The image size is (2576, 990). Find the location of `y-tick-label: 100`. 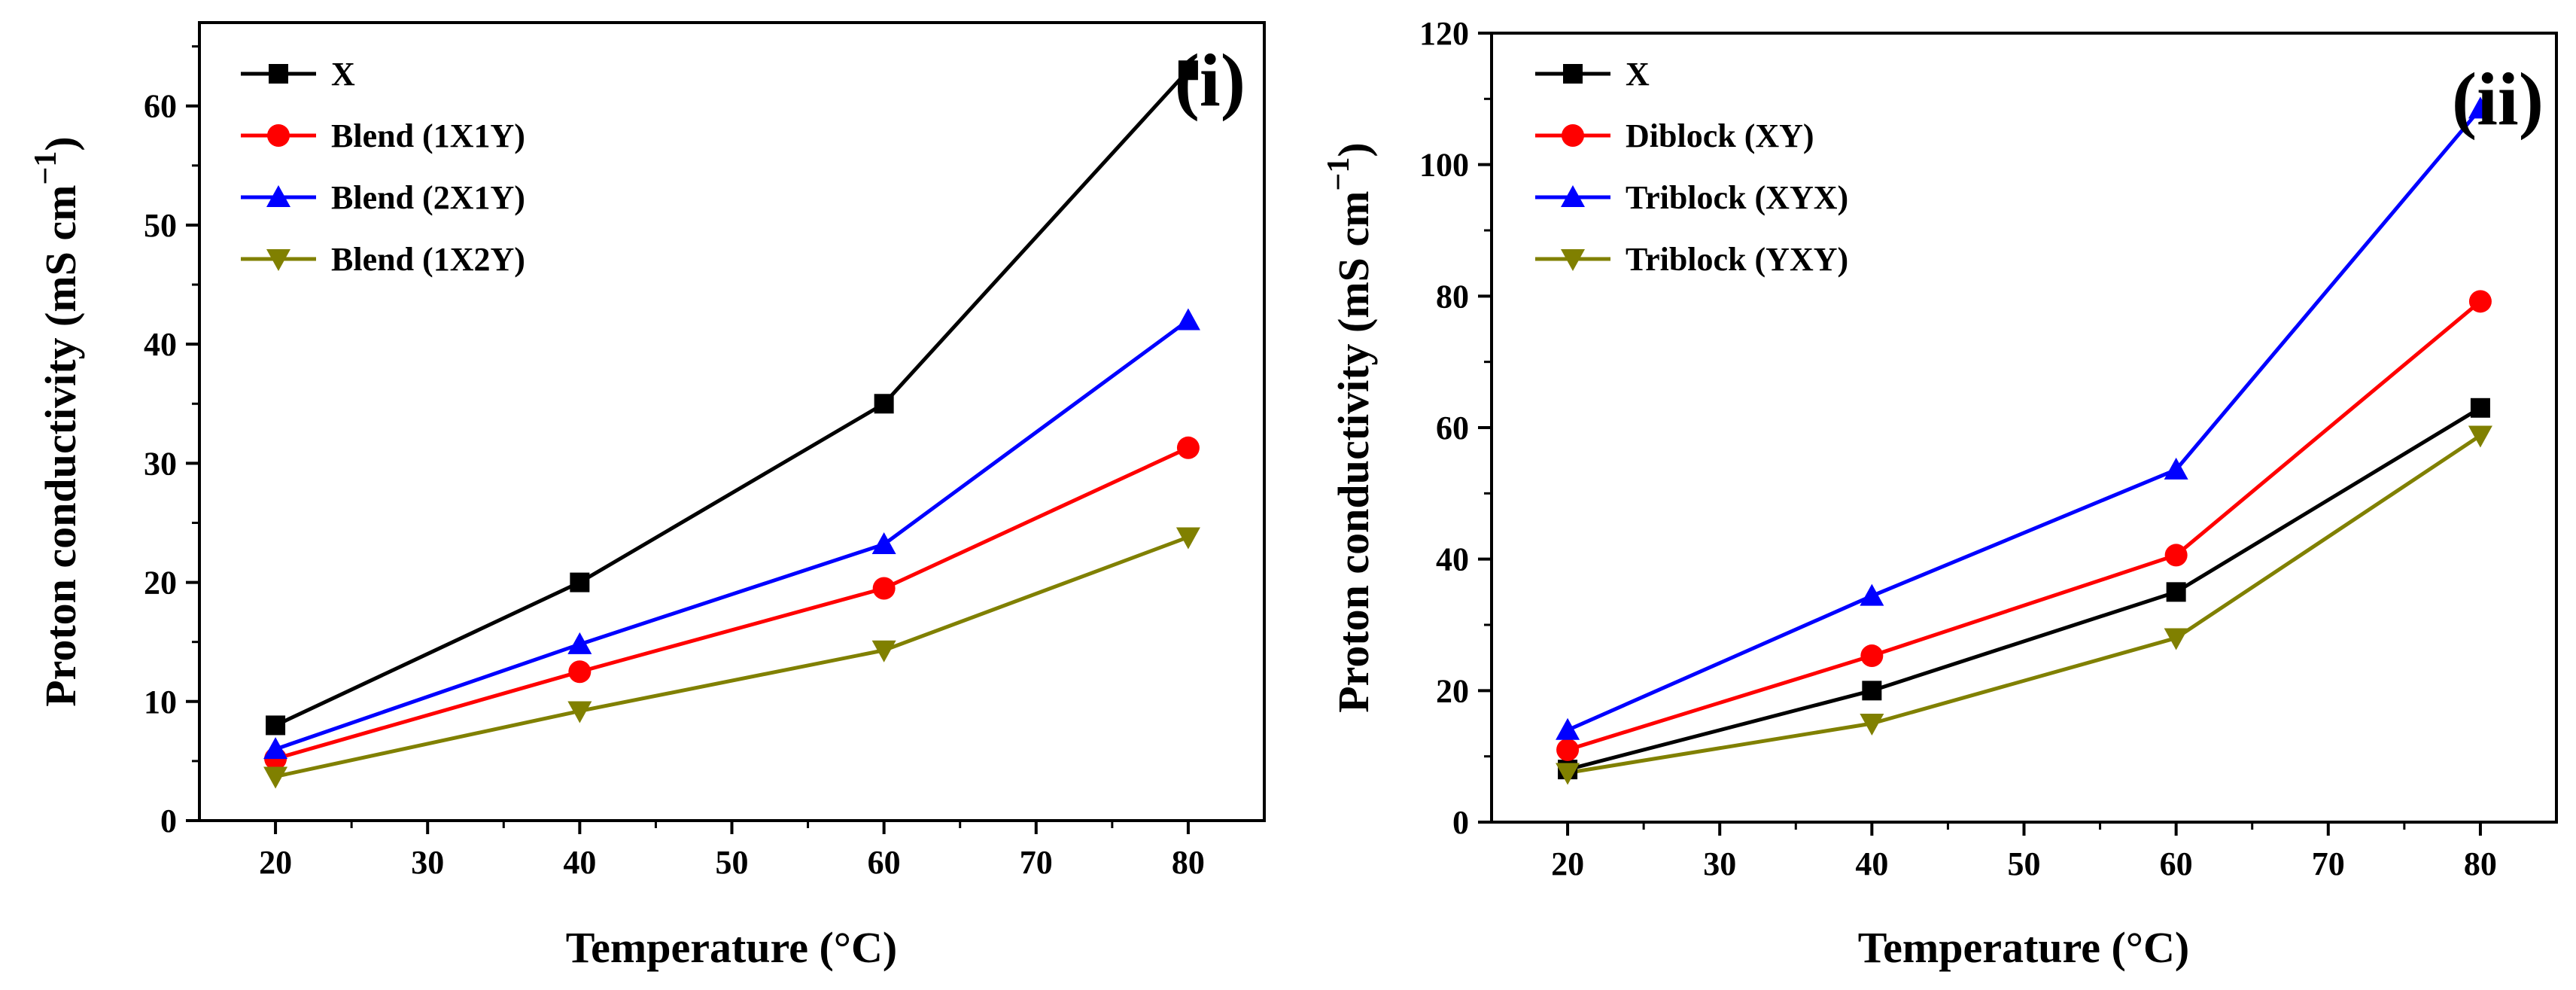

y-tick-label: 100 is located at coordinates (1444, 165).